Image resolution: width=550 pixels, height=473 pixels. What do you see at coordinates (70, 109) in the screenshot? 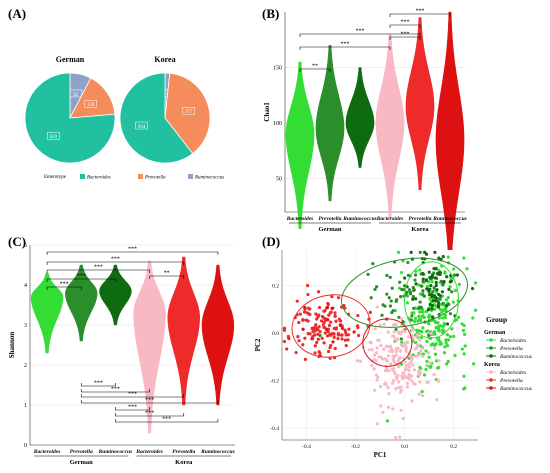
I see `pie-chart-german: German 62 130 620` at bounding box center [70, 109].